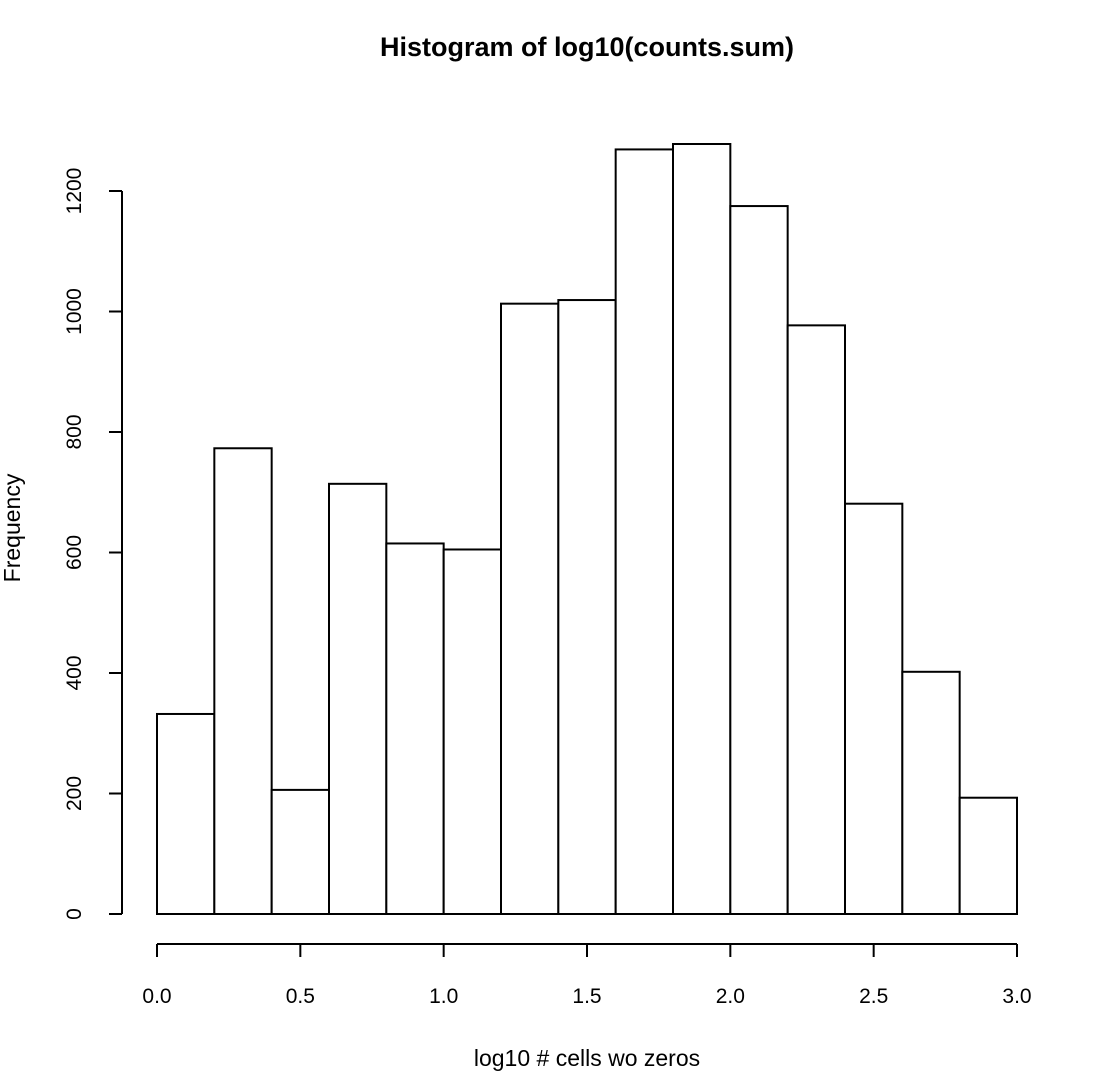  What do you see at coordinates (1016, 996) in the screenshot?
I see `x-tick-label: 3.0` at bounding box center [1016, 996].